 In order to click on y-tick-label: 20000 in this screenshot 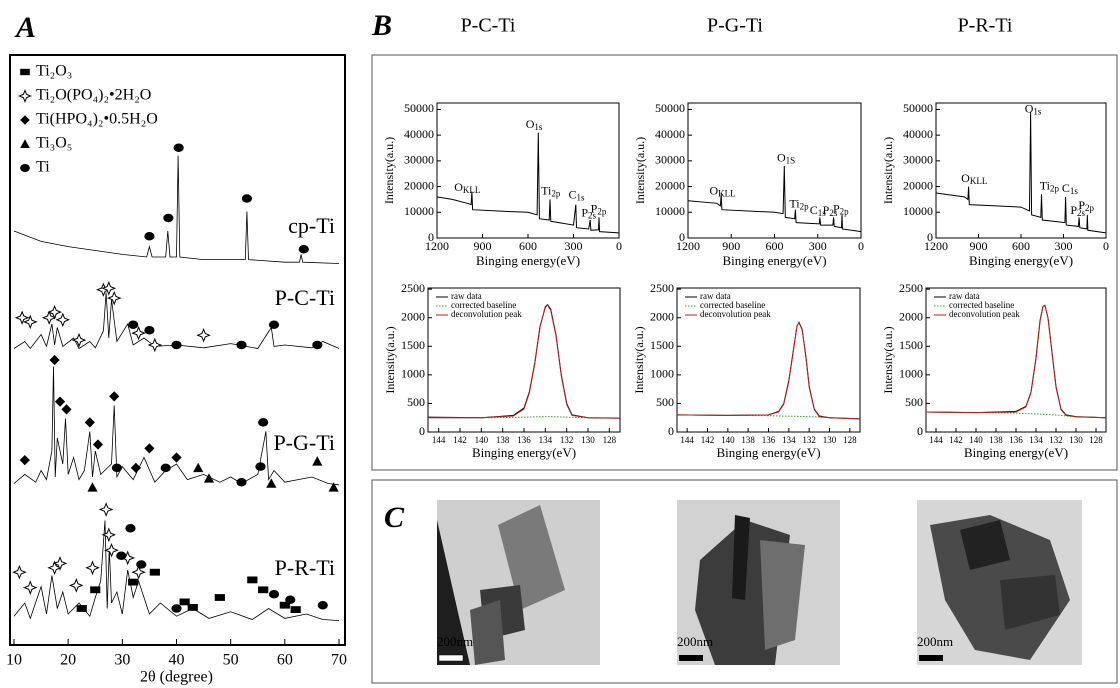, I will do `click(419, 185)`.